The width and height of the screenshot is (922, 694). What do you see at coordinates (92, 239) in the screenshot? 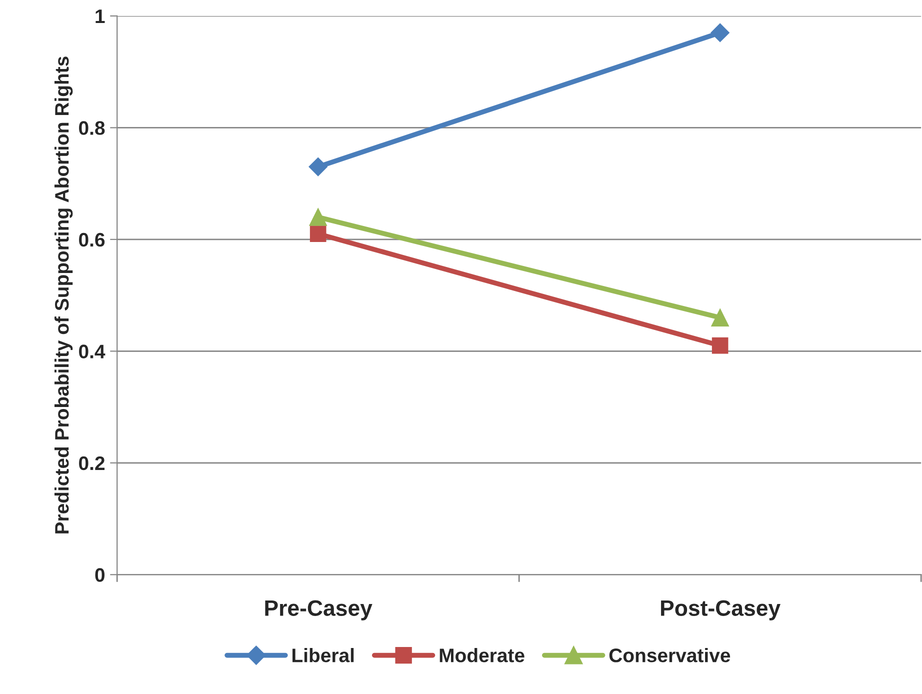
I see `y-tick-label: 0.6` at bounding box center [92, 239].